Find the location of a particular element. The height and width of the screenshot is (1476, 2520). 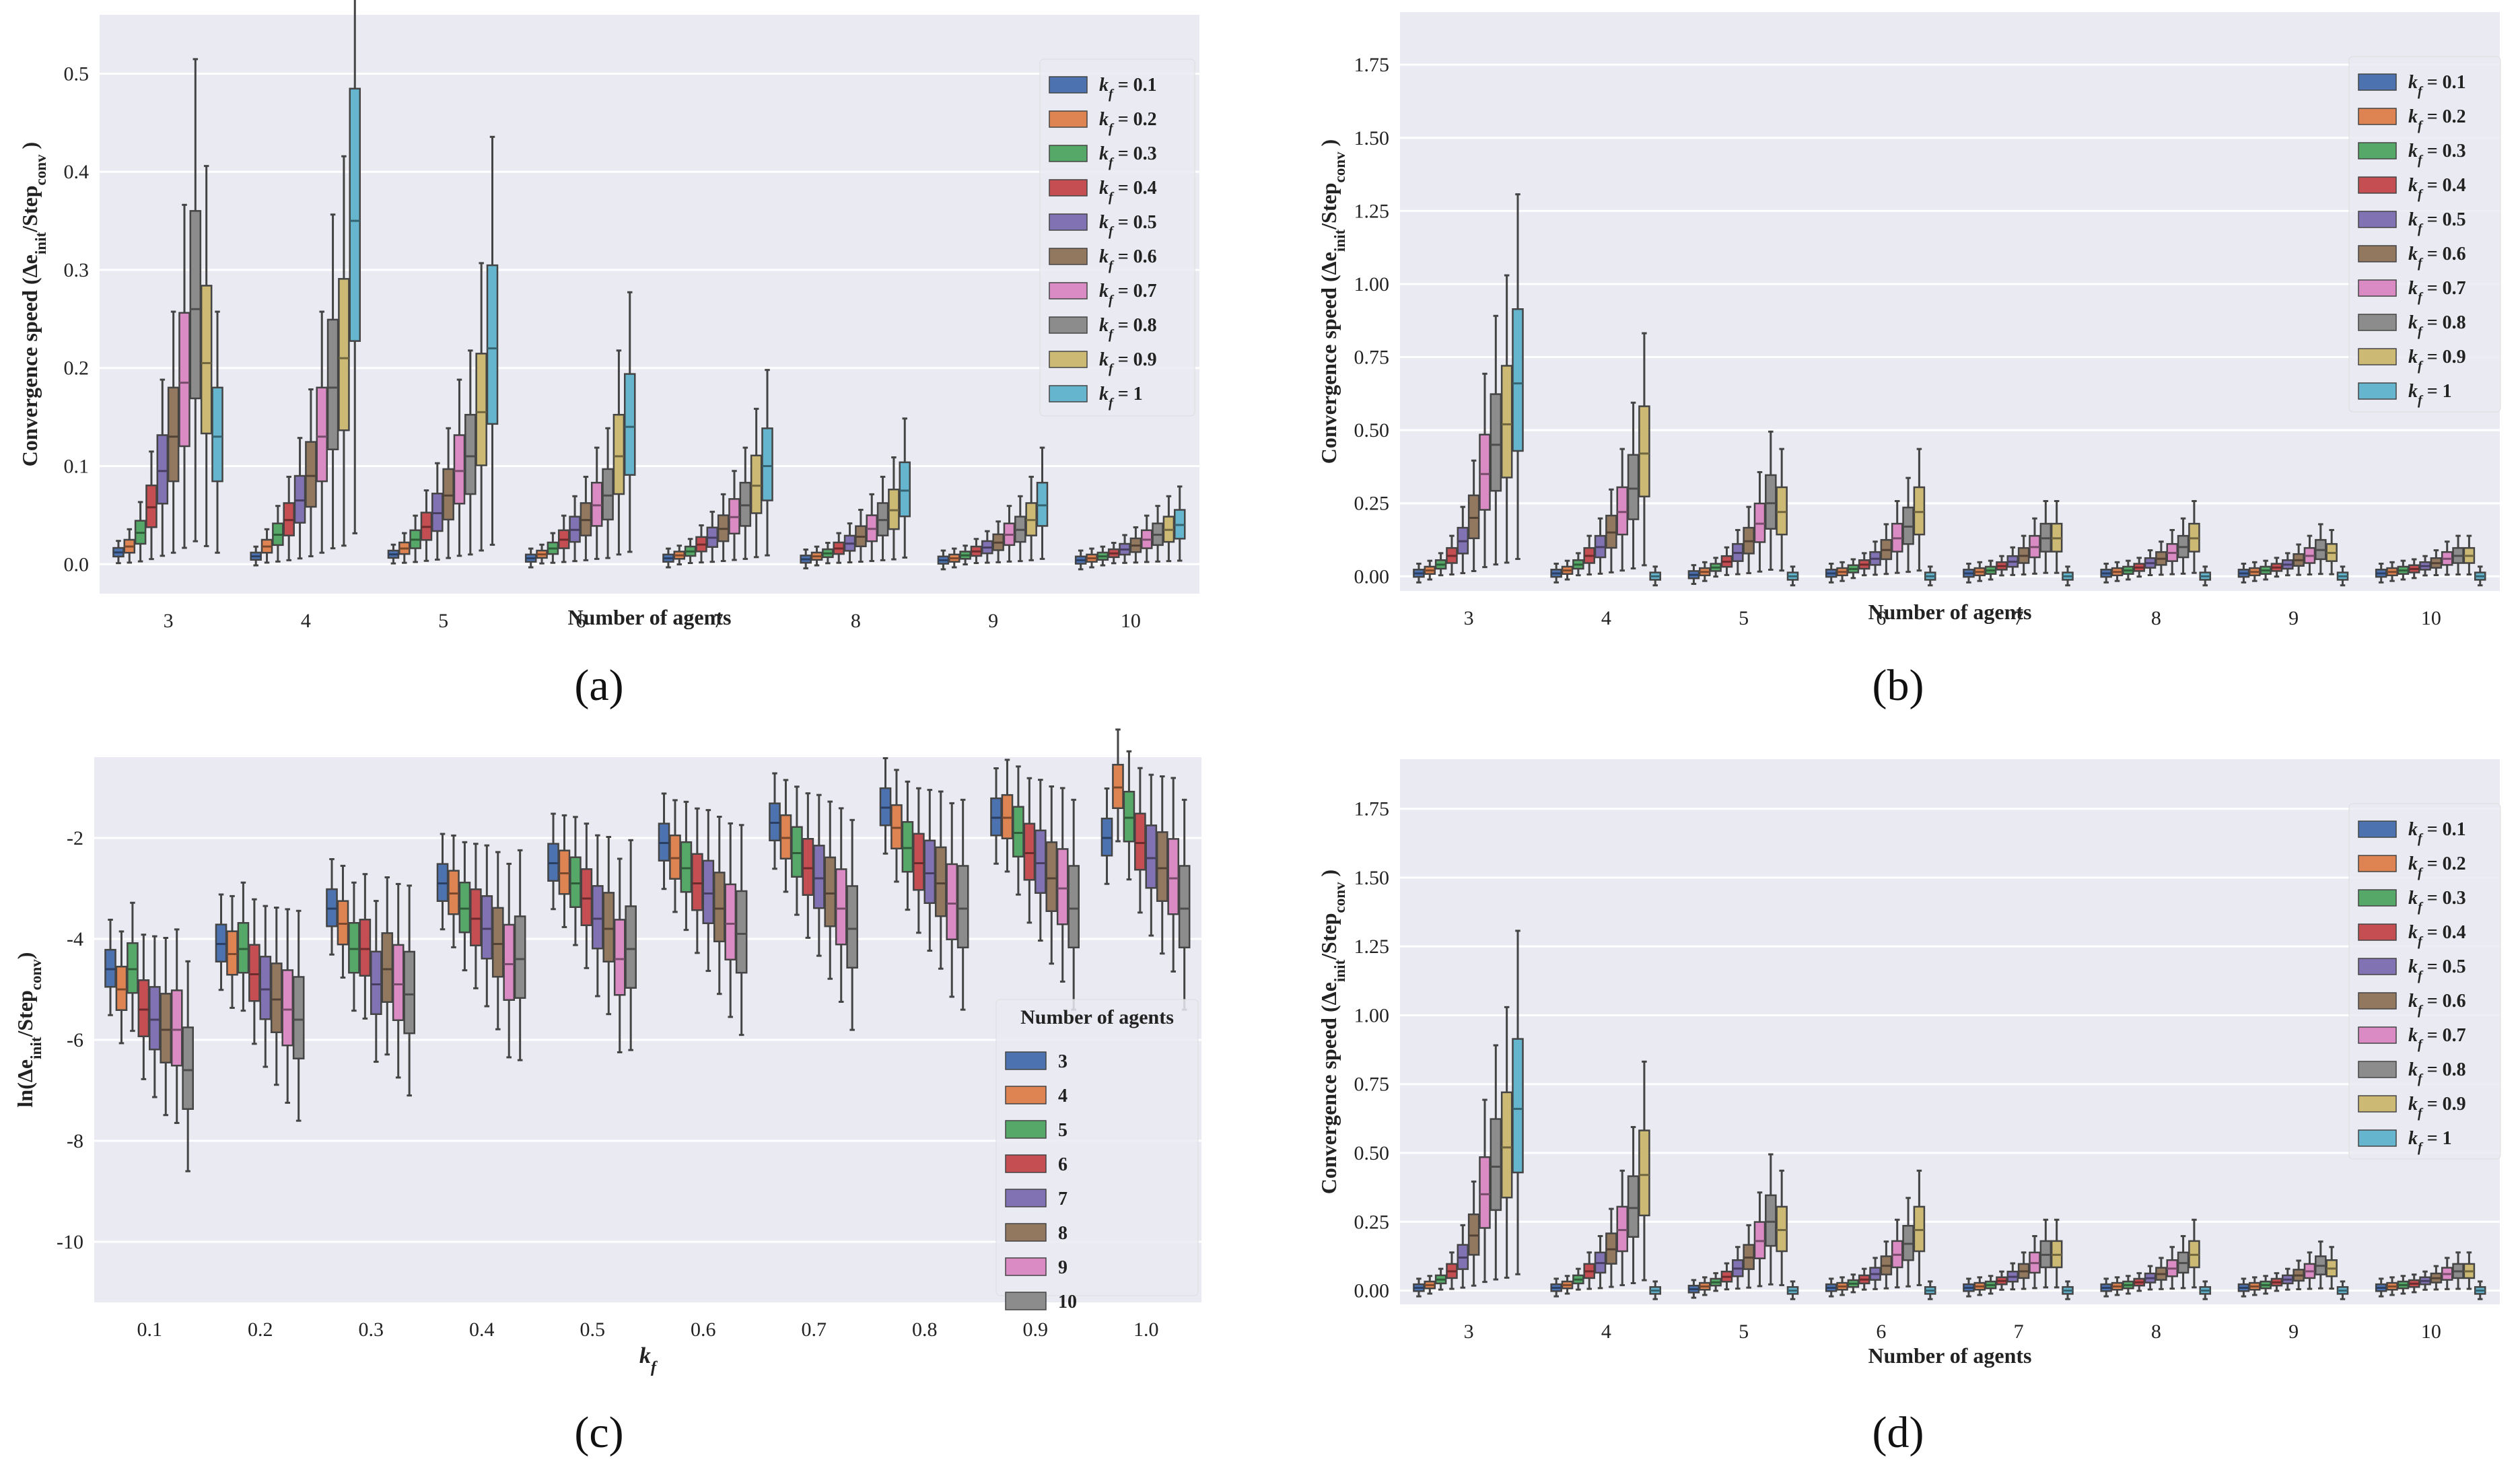

legend-label: kf = 0.5 is located at coordinates (2437, 970).